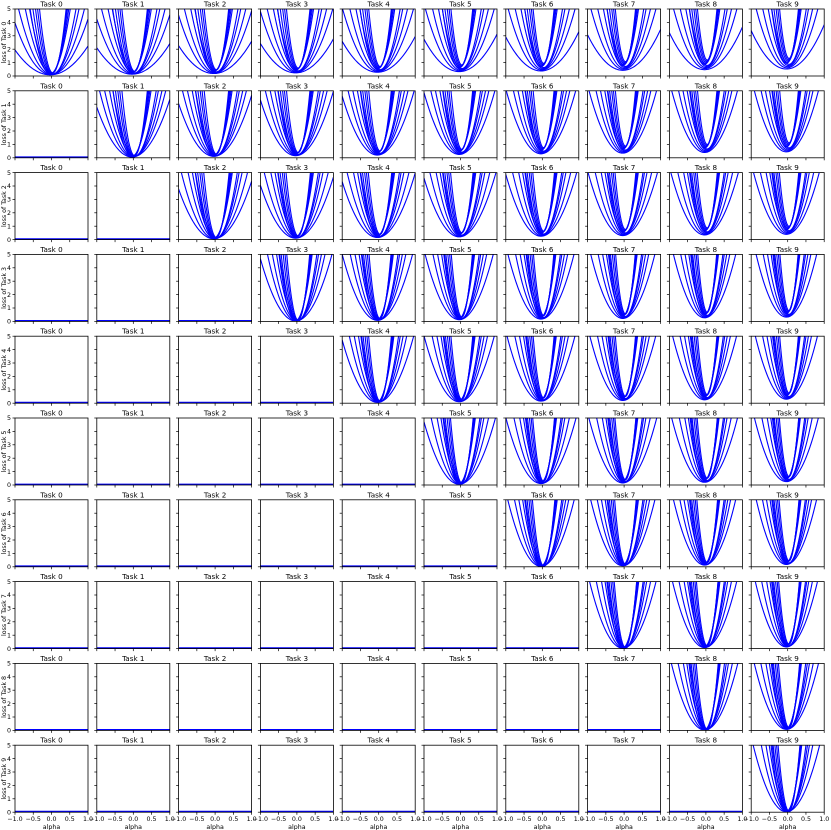 This screenshot has width=831, height=830. What do you see at coordinates (132, 494) in the screenshot?
I see `subplot-title: Task 1` at bounding box center [132, 494].